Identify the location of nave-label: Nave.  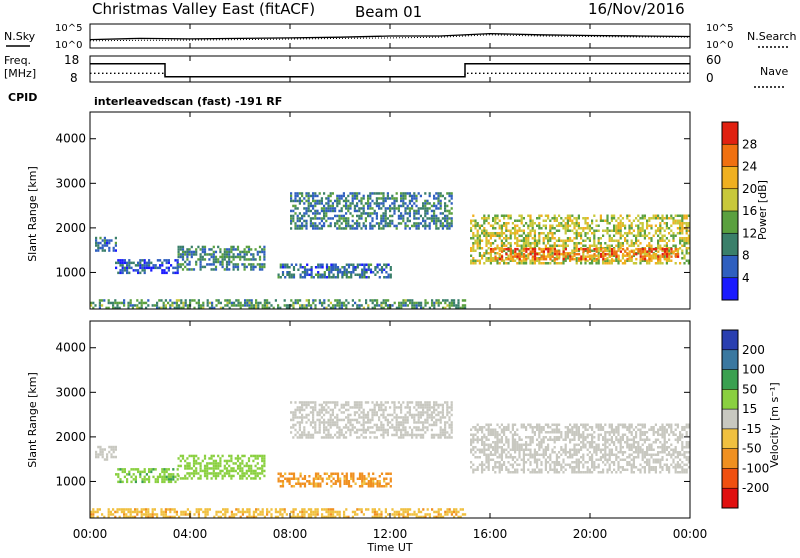
(774, 71).